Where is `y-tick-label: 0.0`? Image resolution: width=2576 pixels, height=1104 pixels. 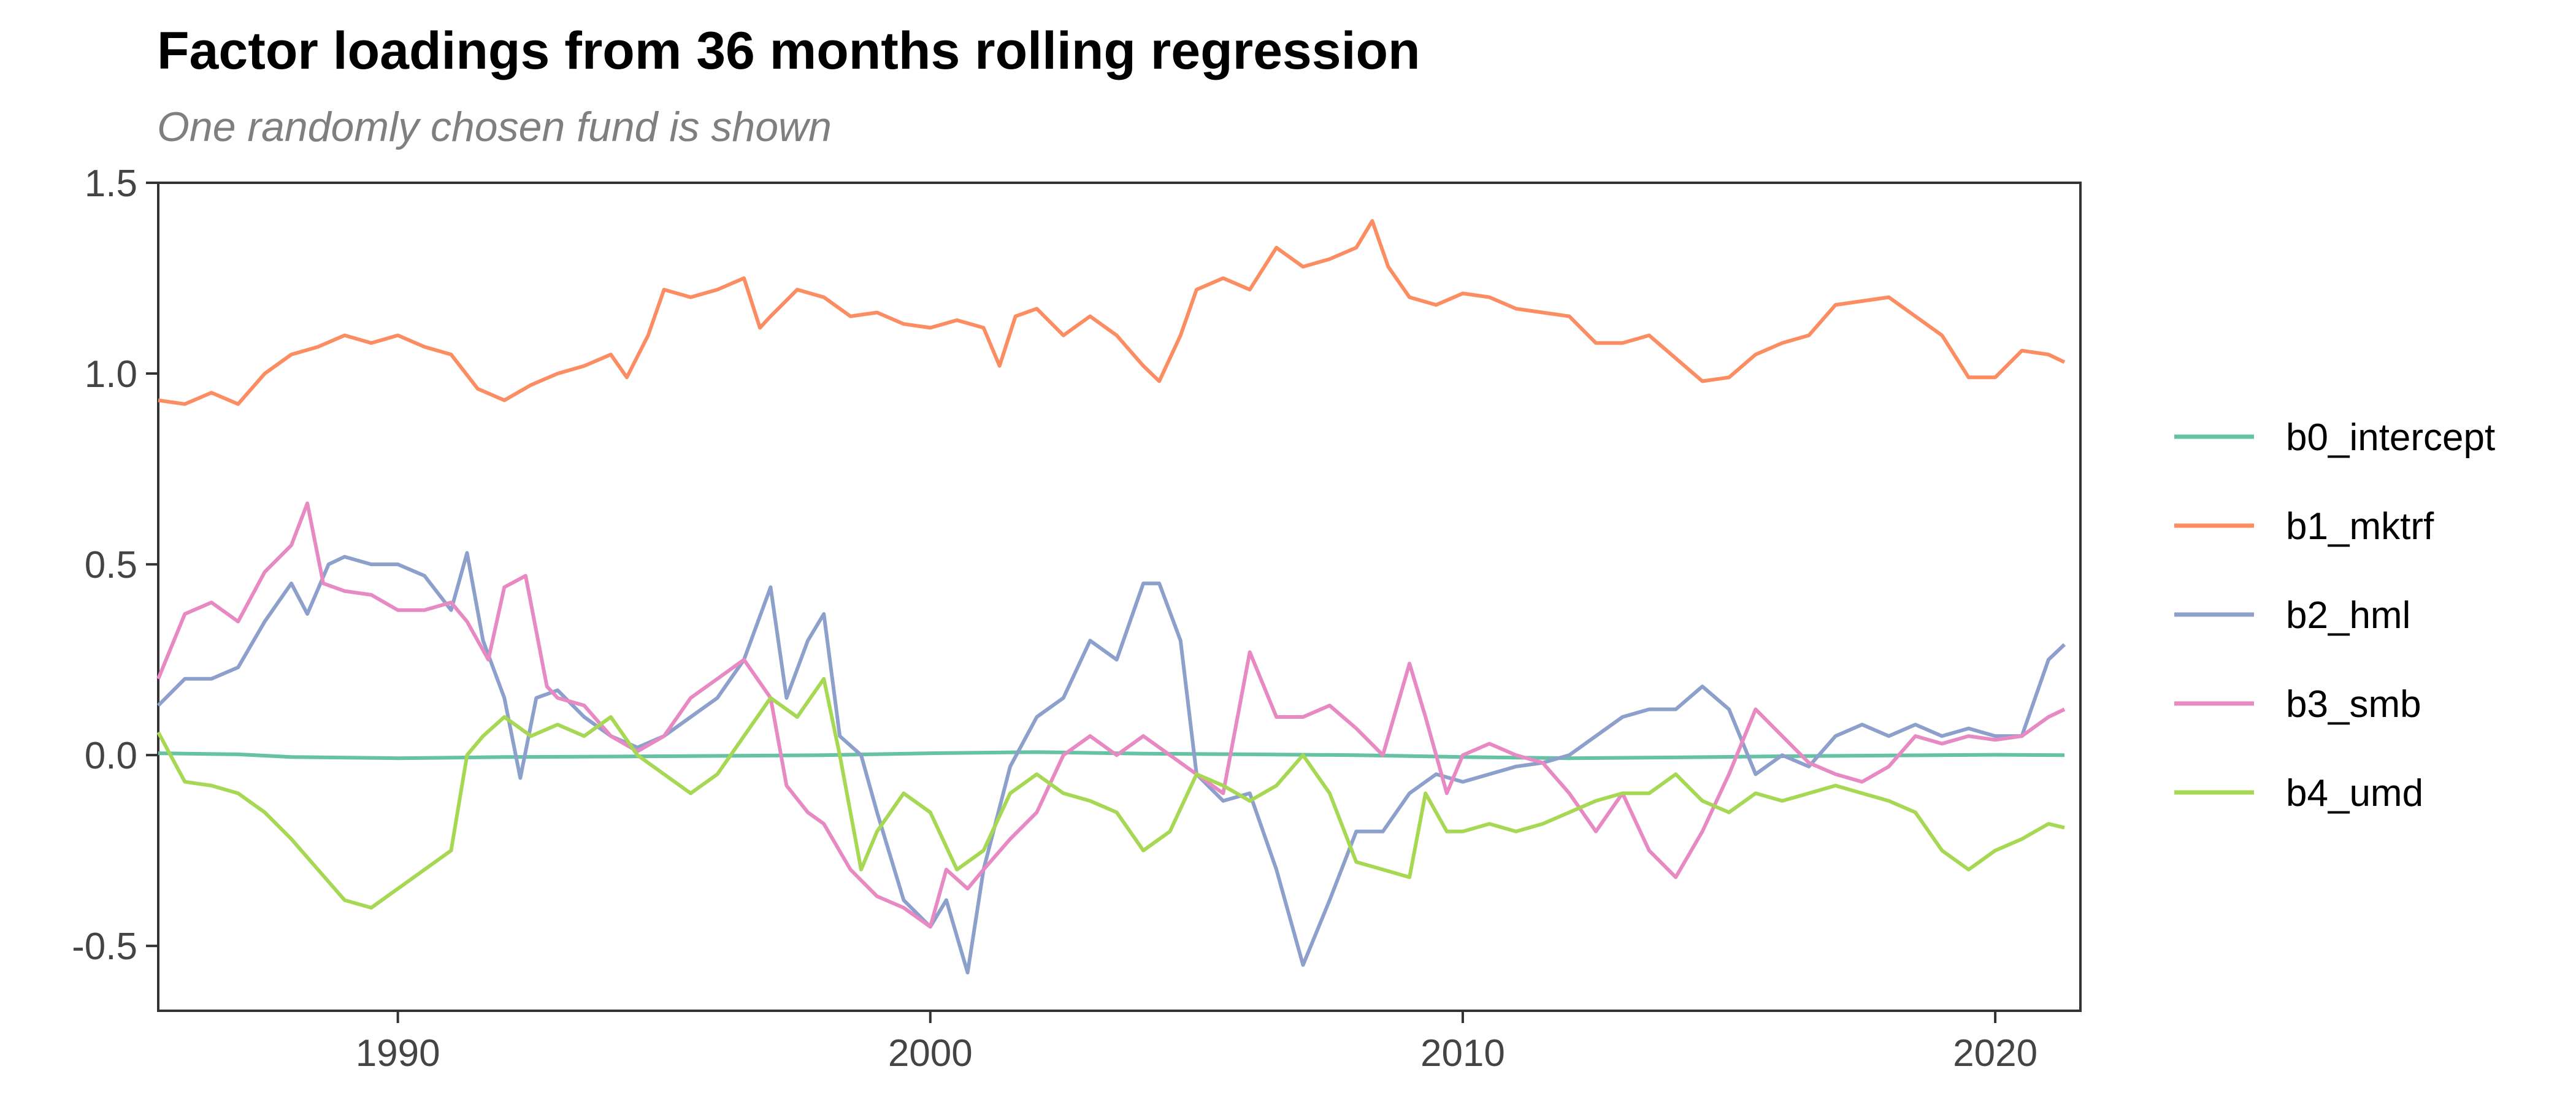 y-tick-label: 0.0 is located at coordinates (111, 756).